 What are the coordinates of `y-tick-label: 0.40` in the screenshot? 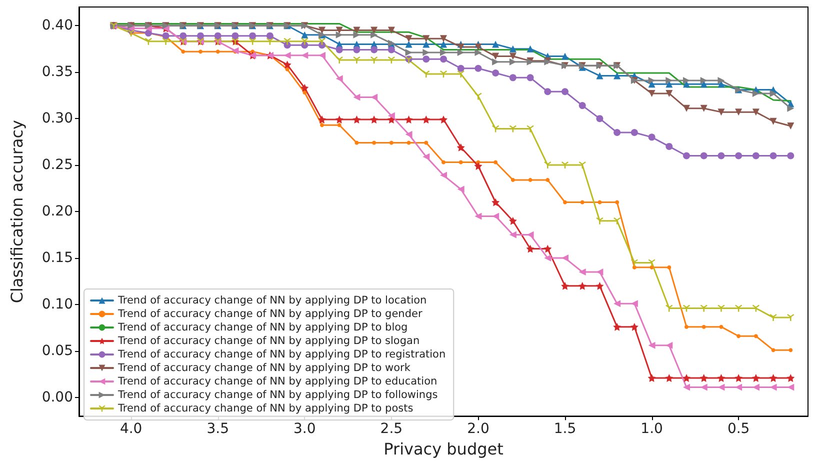 It's located at (57, 26).